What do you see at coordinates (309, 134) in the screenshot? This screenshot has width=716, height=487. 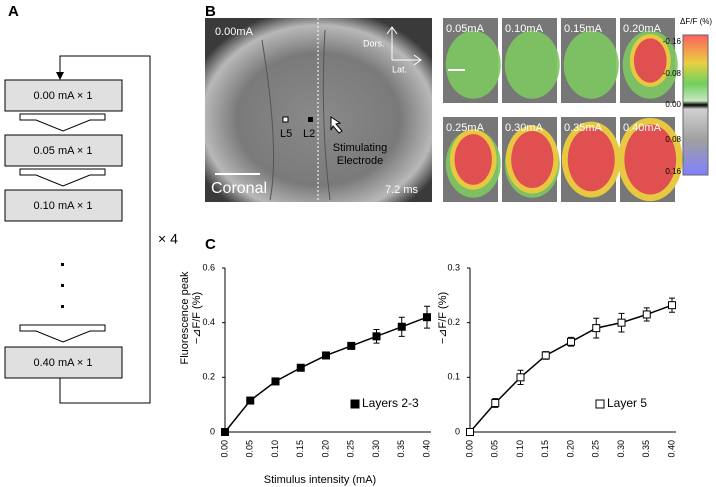 I see `l2-label: L2` at bounding box center [309, 134].